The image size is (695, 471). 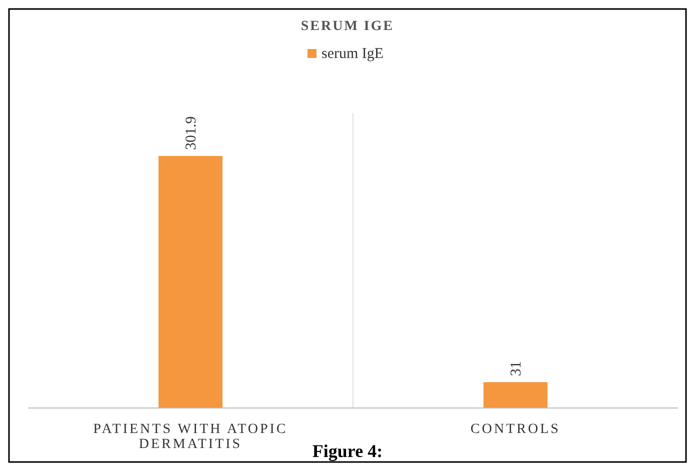 What do you see at coordinates (192, 133) in the screenshot?
I see `data-label: 301.9` at bounding box center [192, 133].